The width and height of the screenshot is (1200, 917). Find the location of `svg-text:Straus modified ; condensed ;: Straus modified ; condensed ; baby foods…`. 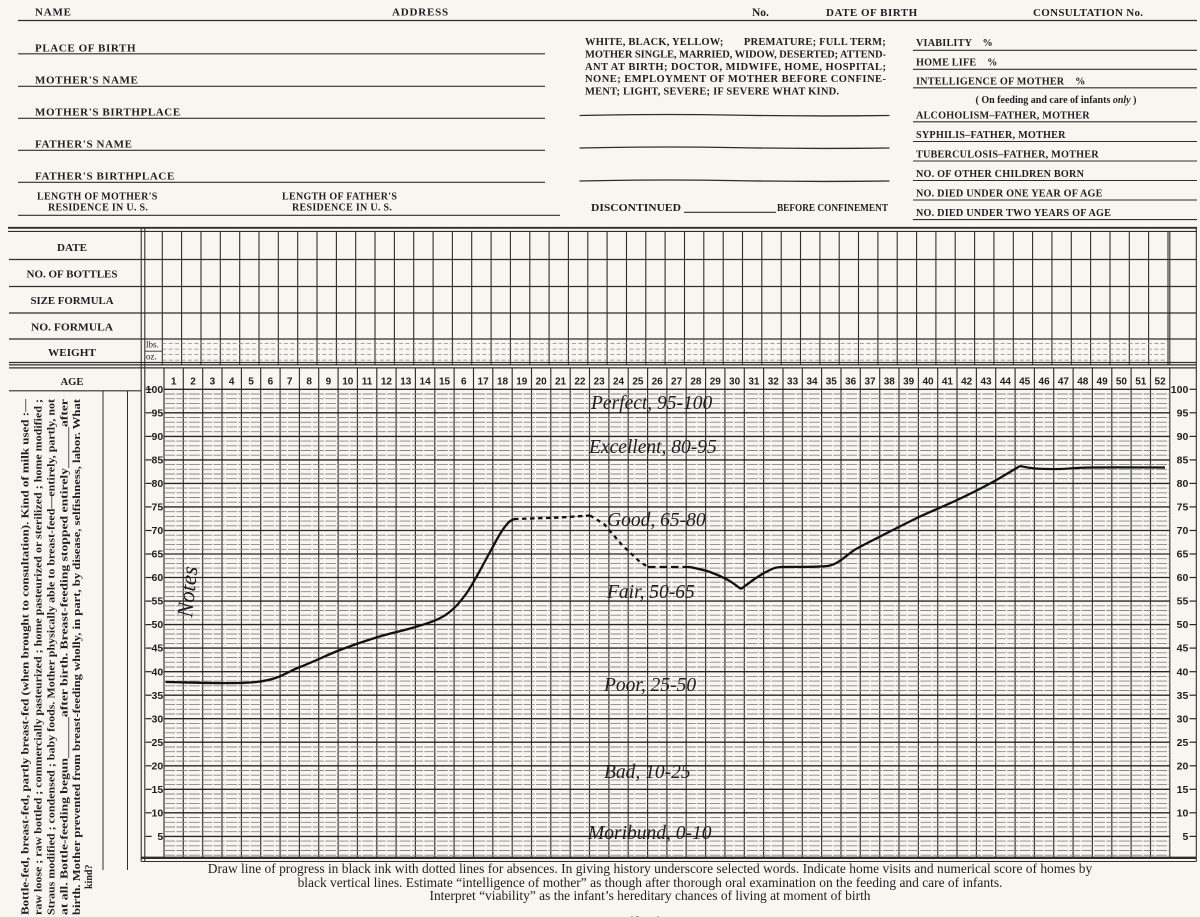

svg-text:Straus modified ; condensed ;: Straus modified ; condensed ; baby foods… is located at coordinates (52, 656).